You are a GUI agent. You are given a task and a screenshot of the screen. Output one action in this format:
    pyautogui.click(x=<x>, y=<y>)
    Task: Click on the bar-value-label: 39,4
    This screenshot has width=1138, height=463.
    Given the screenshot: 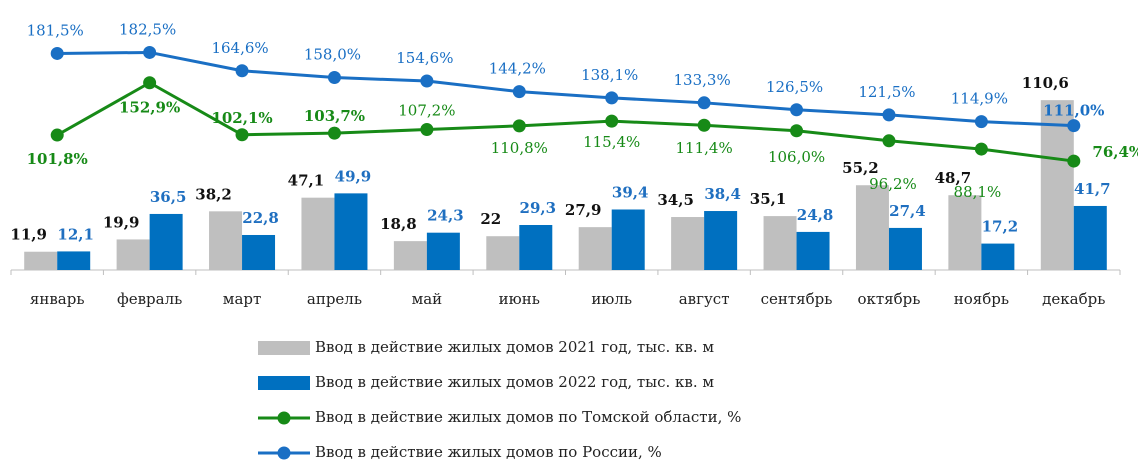 What is the action you would take?
    pyautogui.click(x=630, y=192)
    